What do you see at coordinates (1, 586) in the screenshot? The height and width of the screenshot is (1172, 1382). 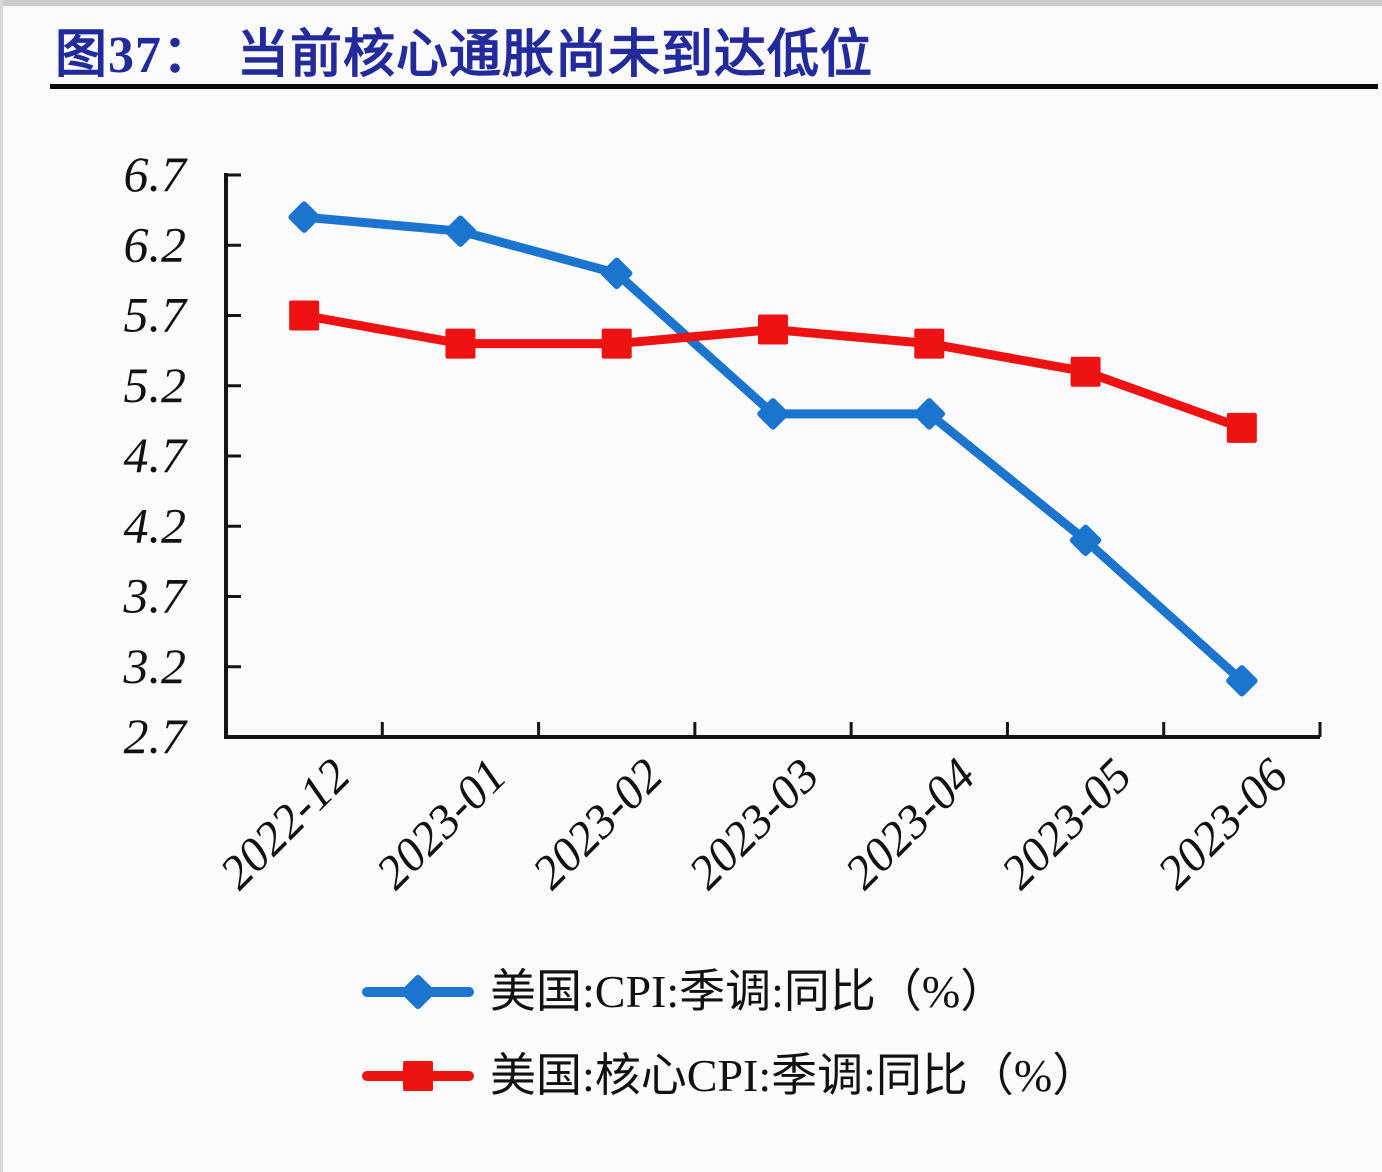 I see `page-left-border` at bounding box center [1, 586].